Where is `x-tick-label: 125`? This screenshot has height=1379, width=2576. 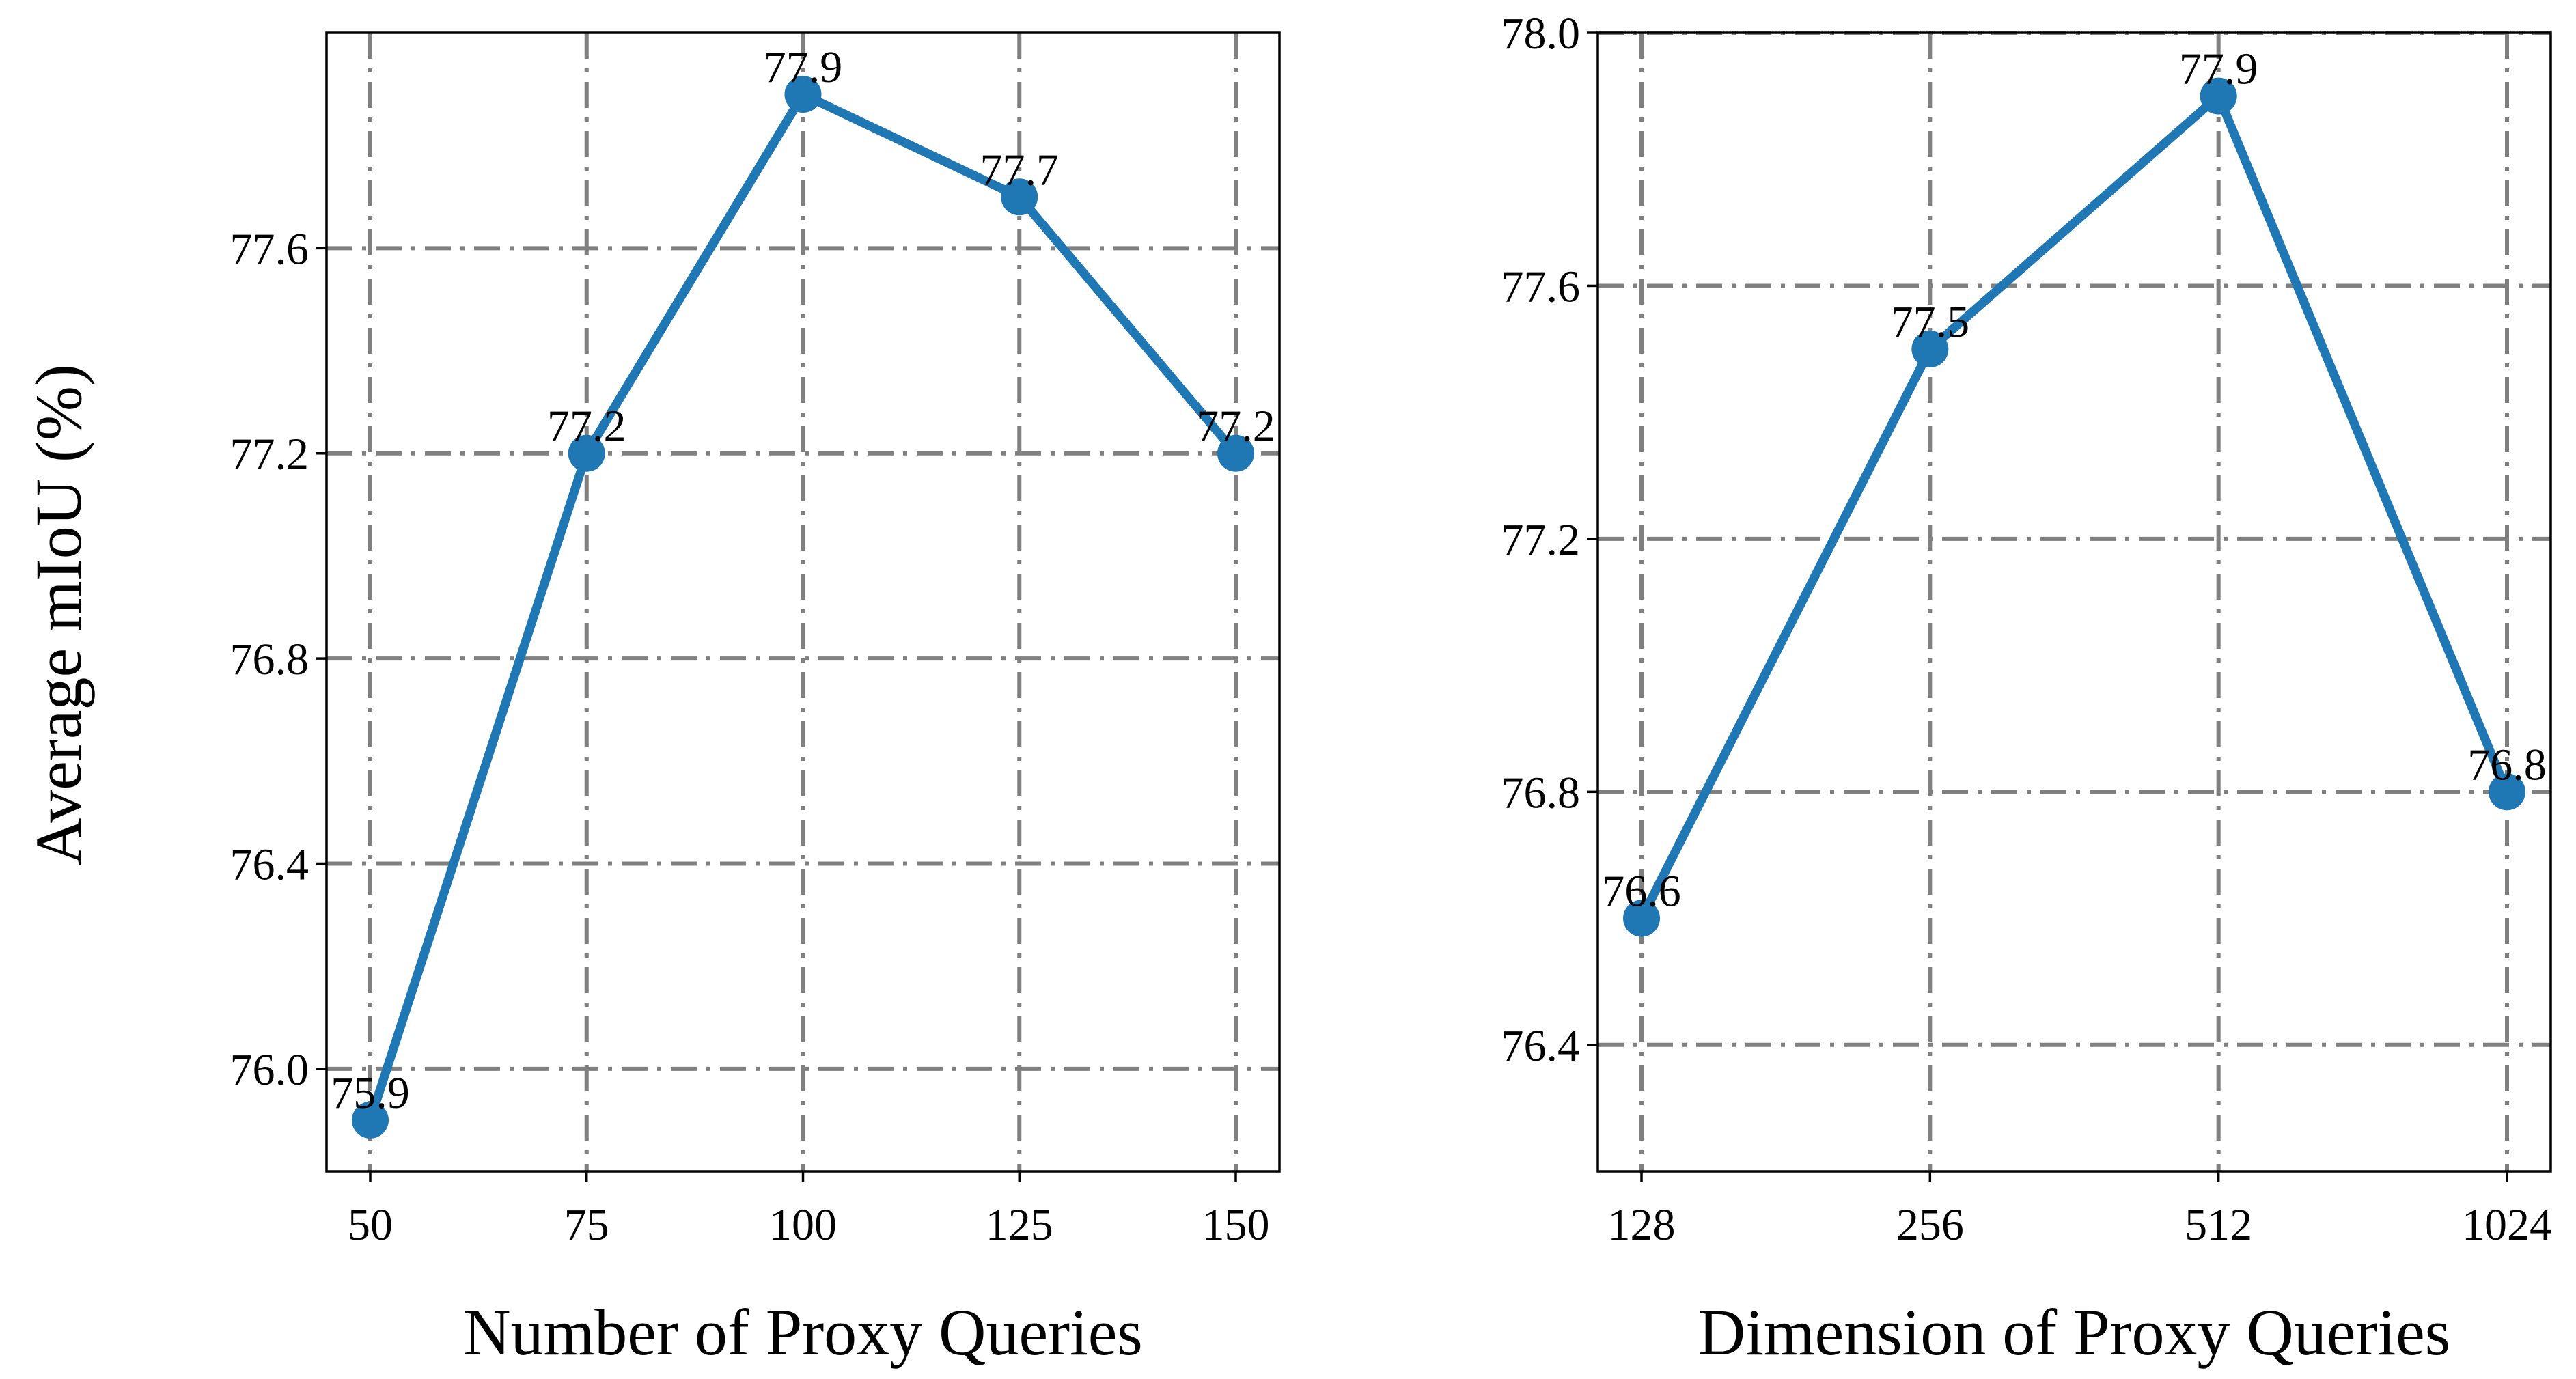 x-tick-label: 125 is located at coordinates (1019, 1225).